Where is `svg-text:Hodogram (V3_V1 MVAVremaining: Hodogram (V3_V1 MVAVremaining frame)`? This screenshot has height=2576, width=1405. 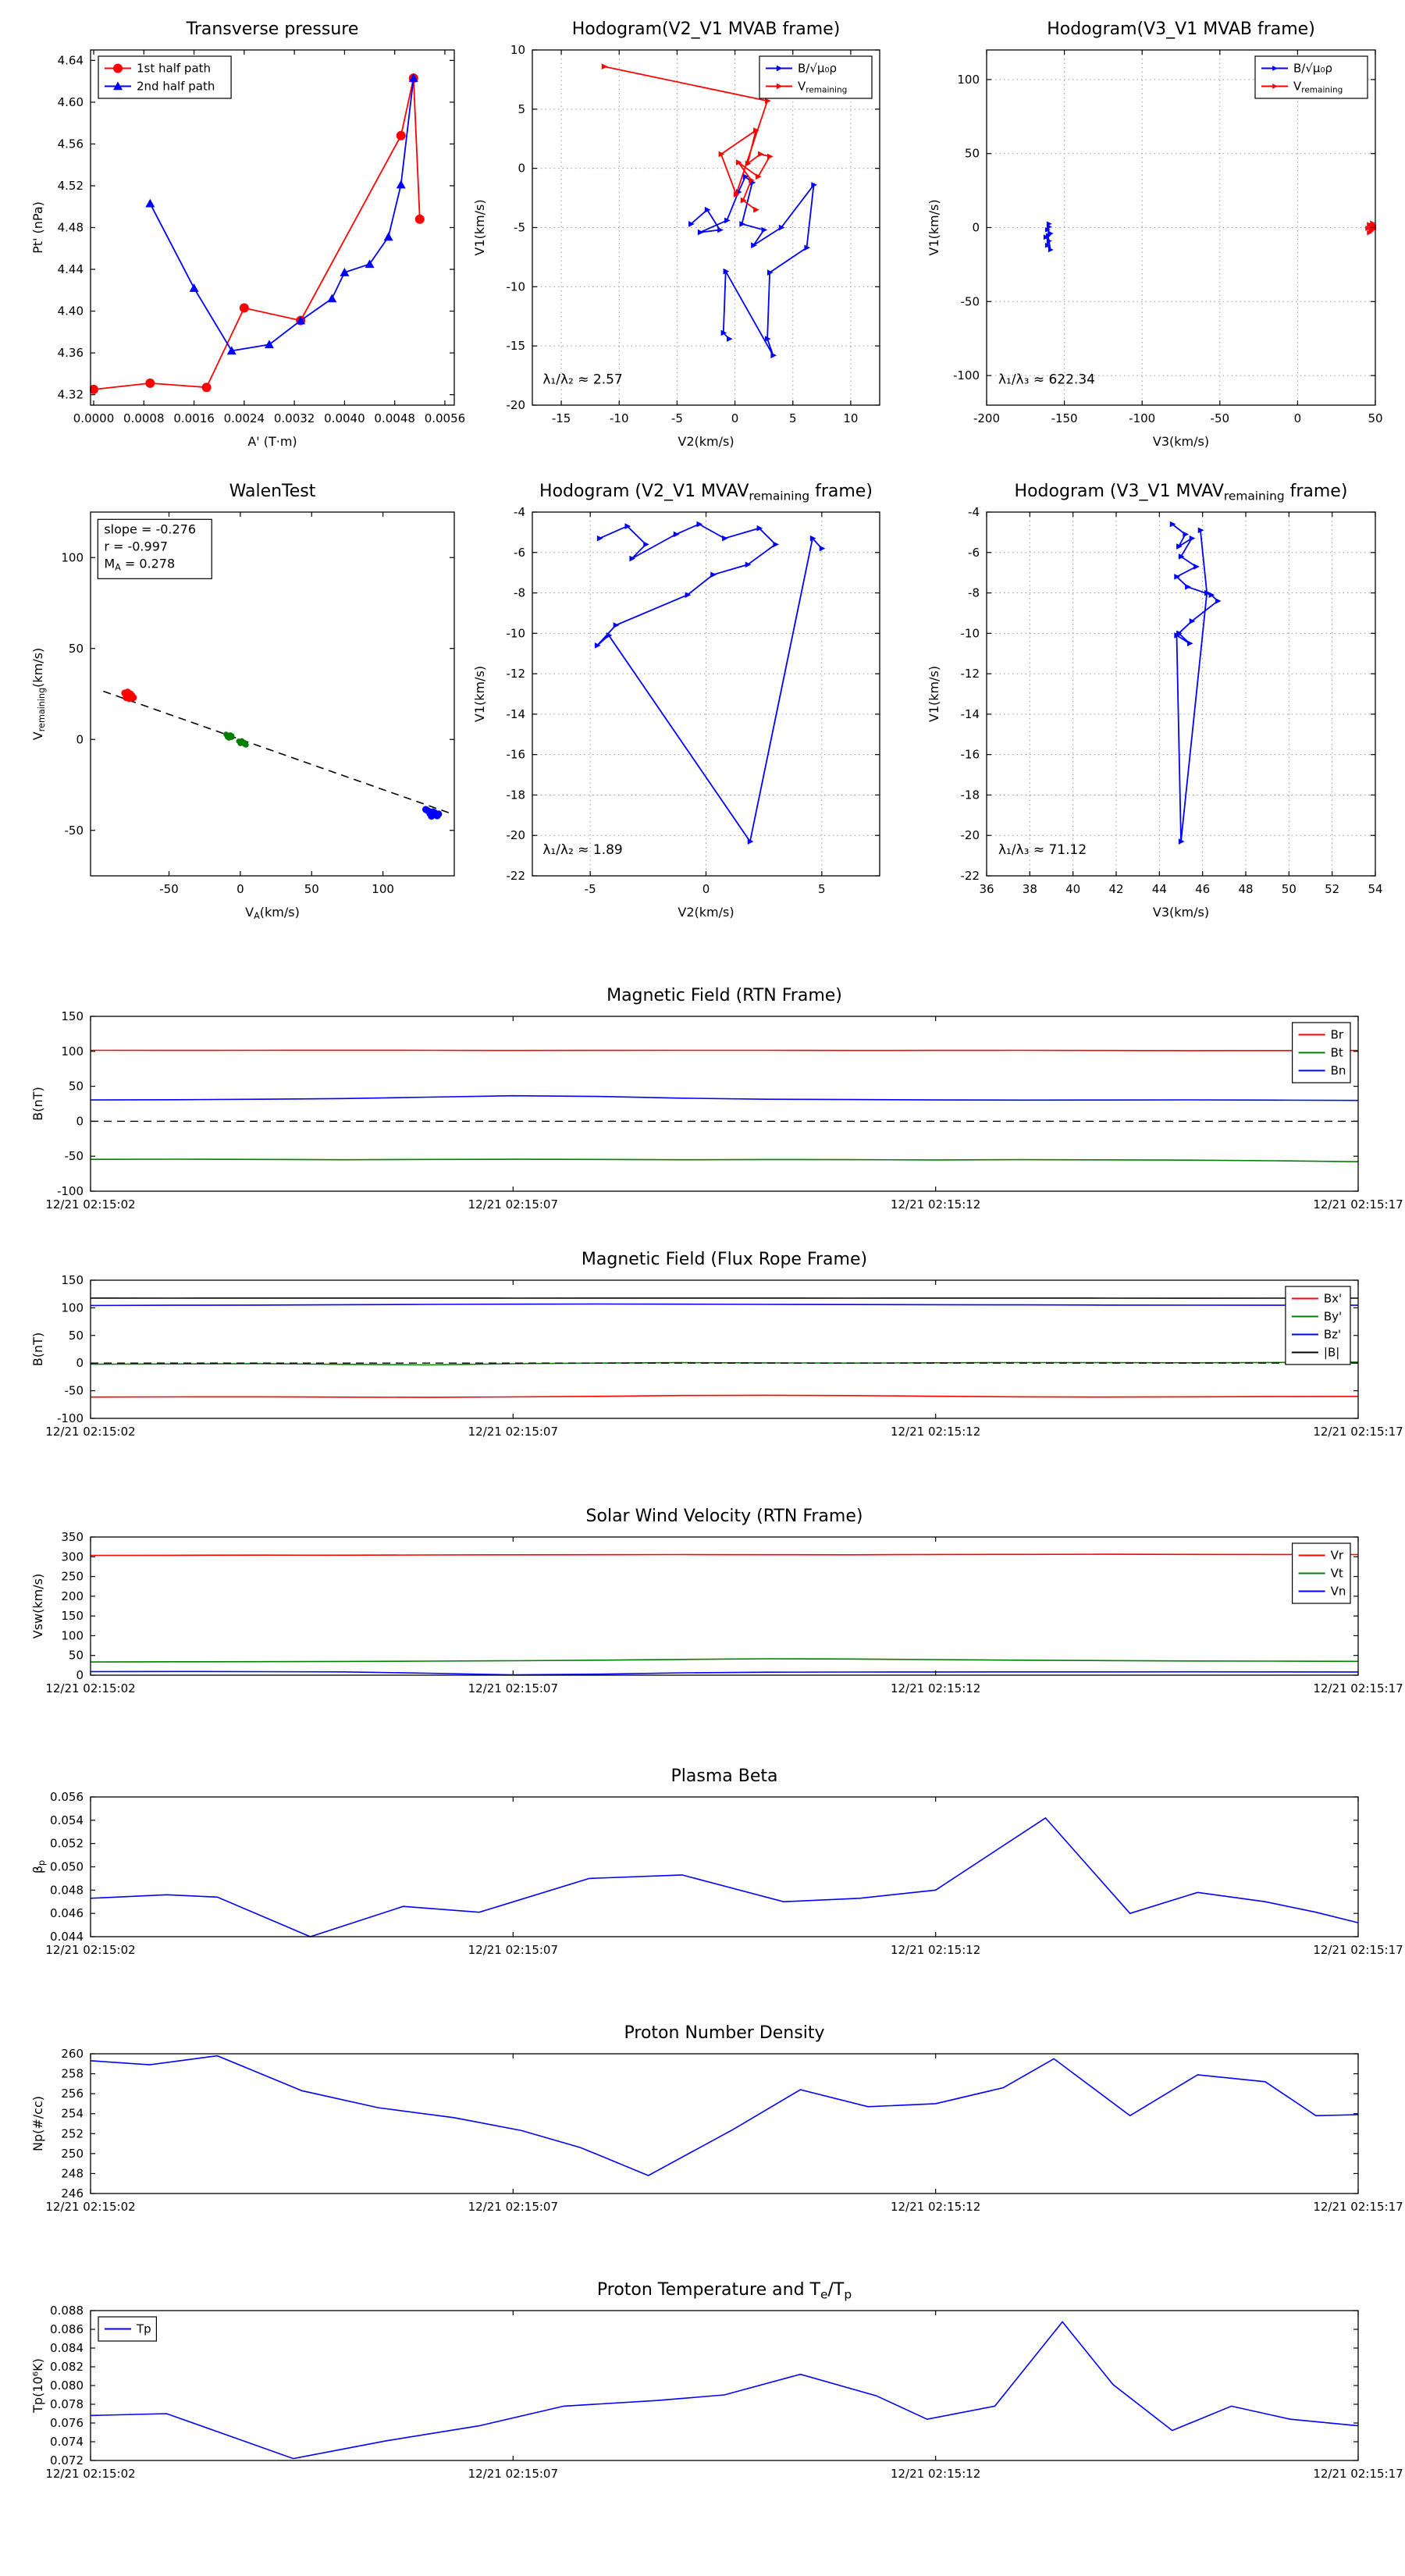
svg-text:Hodogram (V3_V1 MVAVremaining: Hodogram (V3_V1 MVAVremaining frame) is located at coordinates (1181, 492).